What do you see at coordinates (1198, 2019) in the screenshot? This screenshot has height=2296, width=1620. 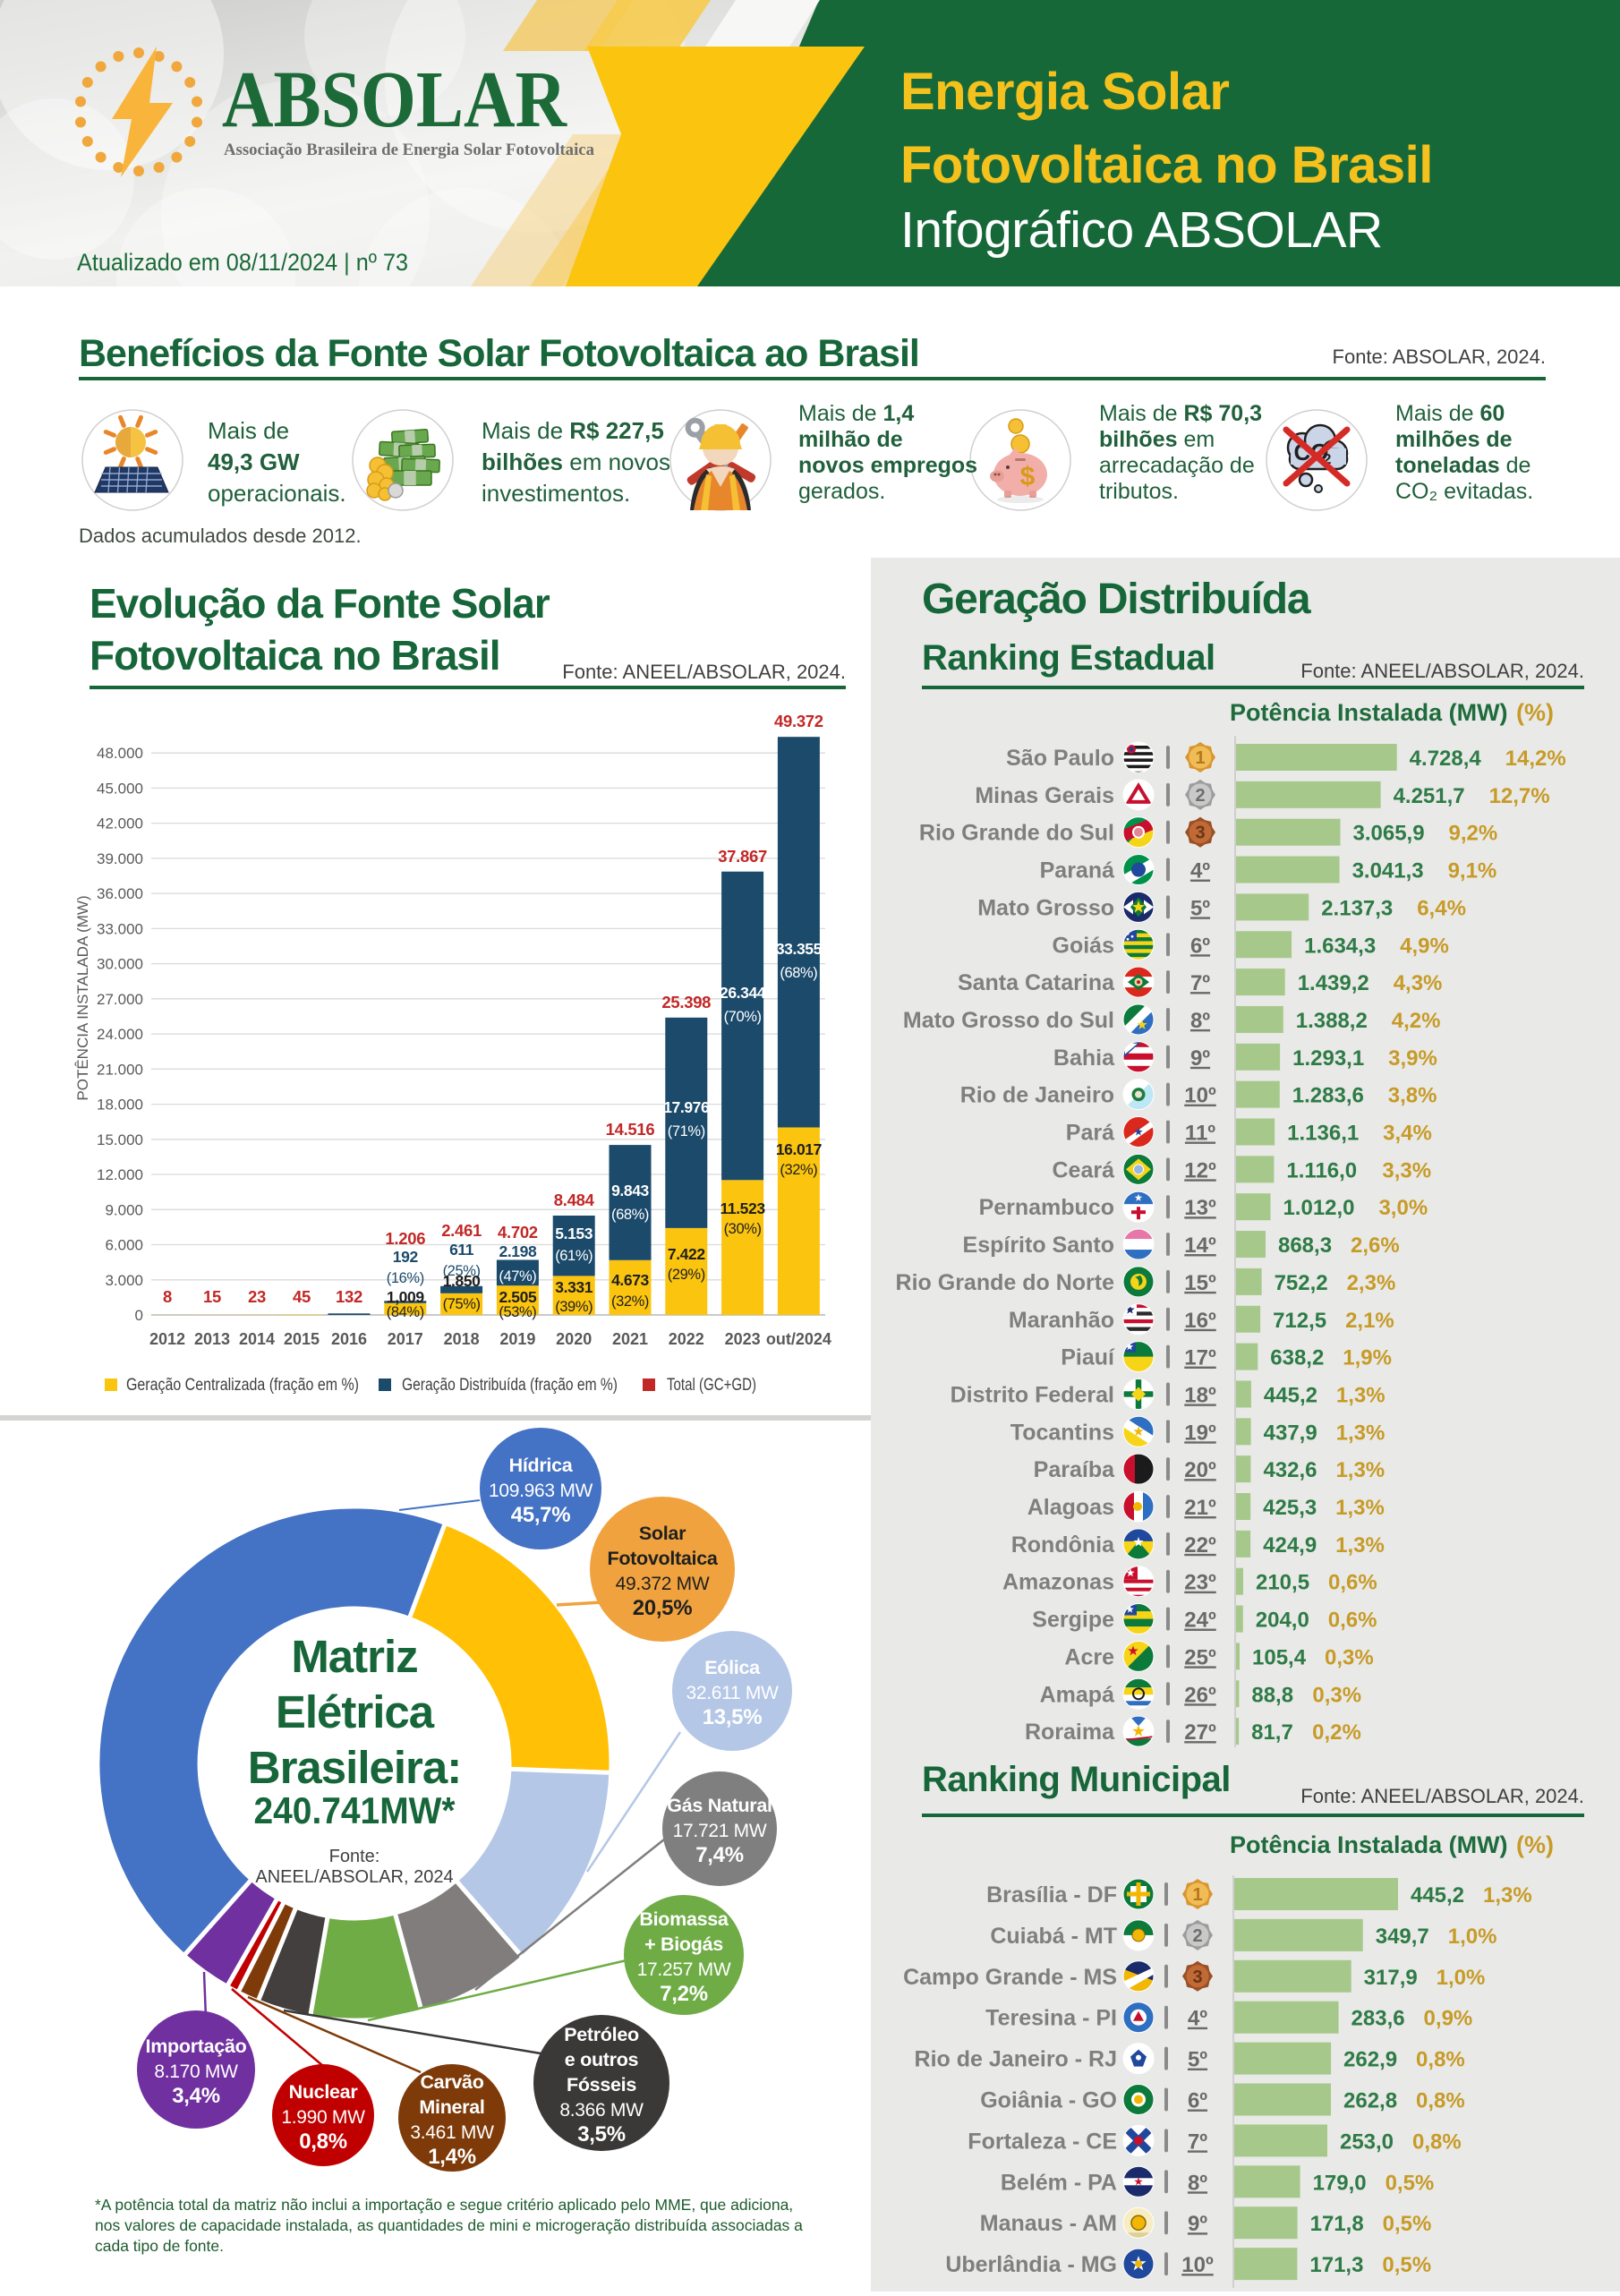 I see `svg-text: 4º` at bounding box center [1198, 2019].